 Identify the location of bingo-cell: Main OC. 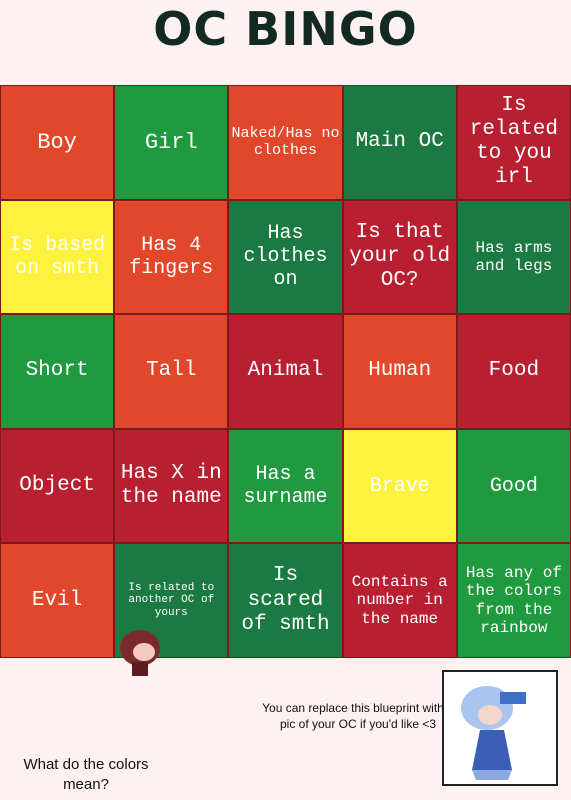
(399, 142).